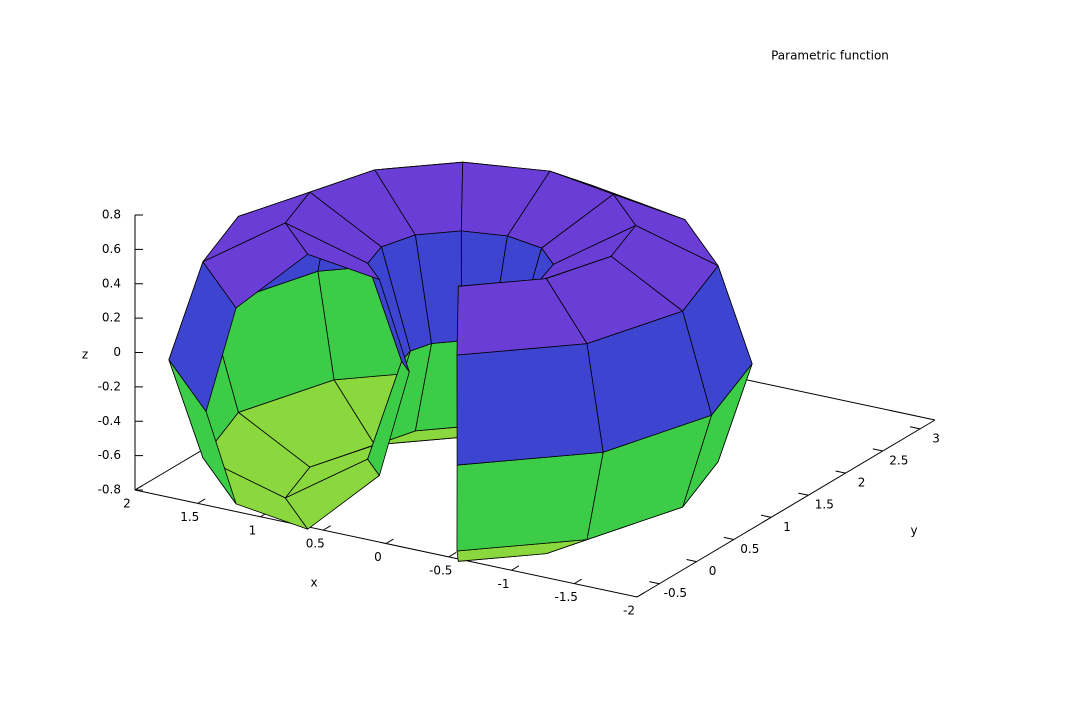  Describe the element at coordinates (313, 583) in the screenshot. I see `x-axis-label: x` at that location.